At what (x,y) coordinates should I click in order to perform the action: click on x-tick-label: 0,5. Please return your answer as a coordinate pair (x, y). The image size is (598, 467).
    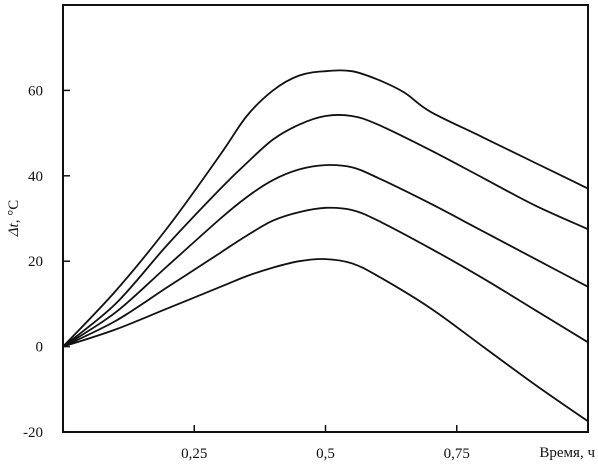
    Looking at the image, I should click on (325, 454).